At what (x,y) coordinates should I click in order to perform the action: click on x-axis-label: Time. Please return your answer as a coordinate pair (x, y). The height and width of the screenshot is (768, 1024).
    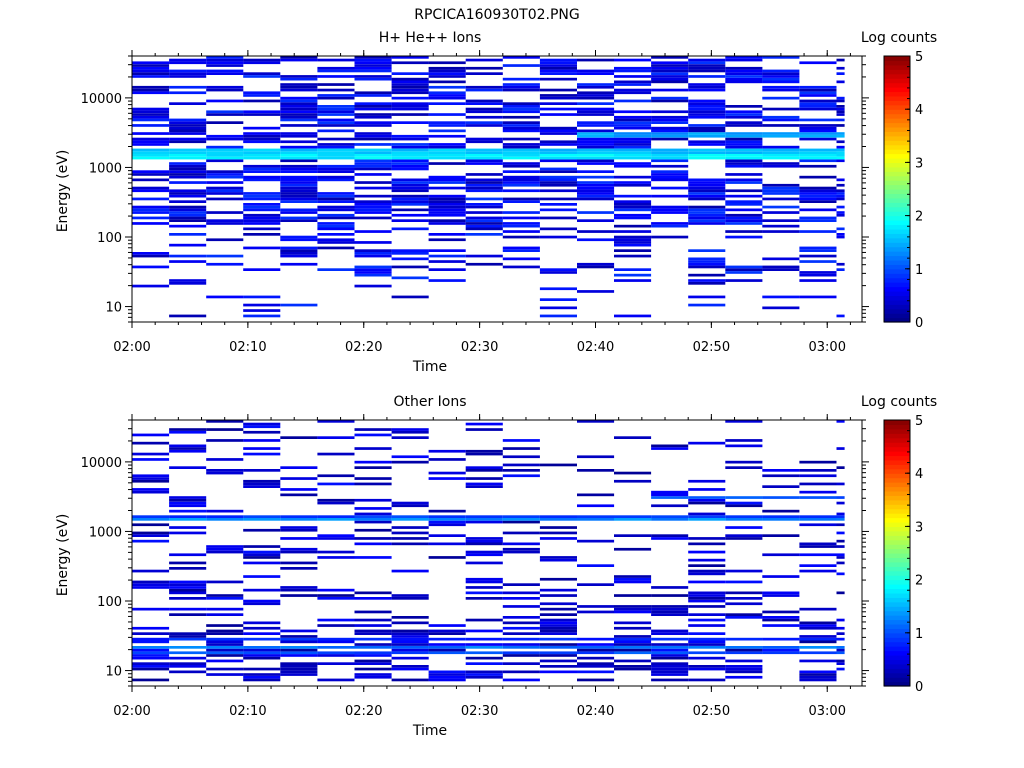
    Looking at the image, I should click on (429, 367).